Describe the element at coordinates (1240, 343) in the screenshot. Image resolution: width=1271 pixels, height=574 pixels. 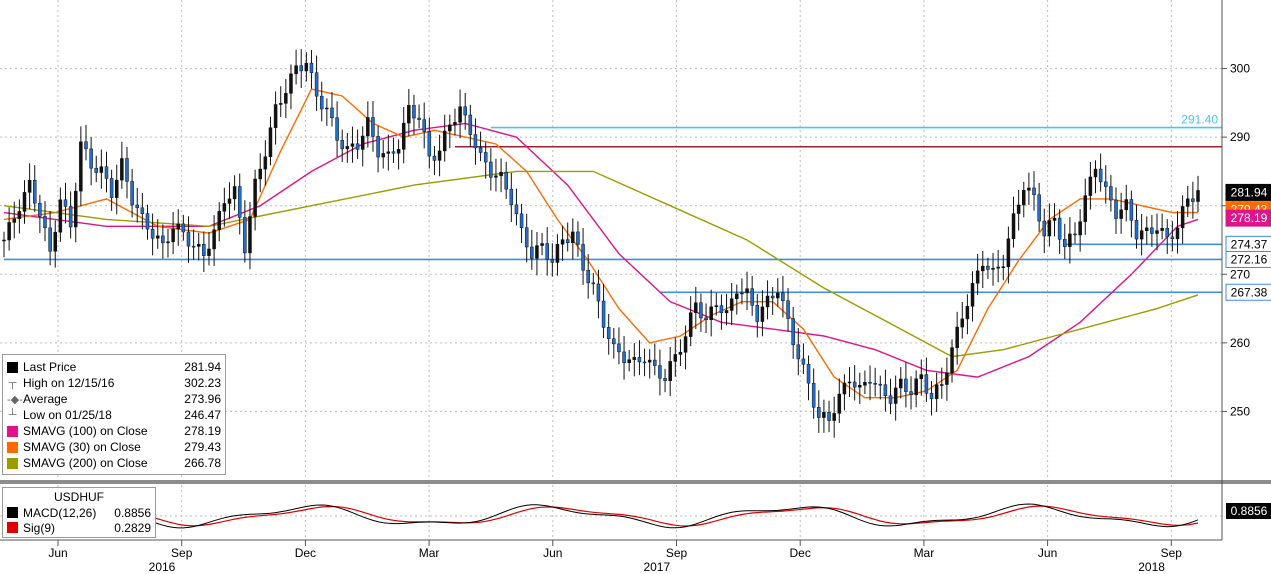
I see `y-tick-label: 260` at that location.